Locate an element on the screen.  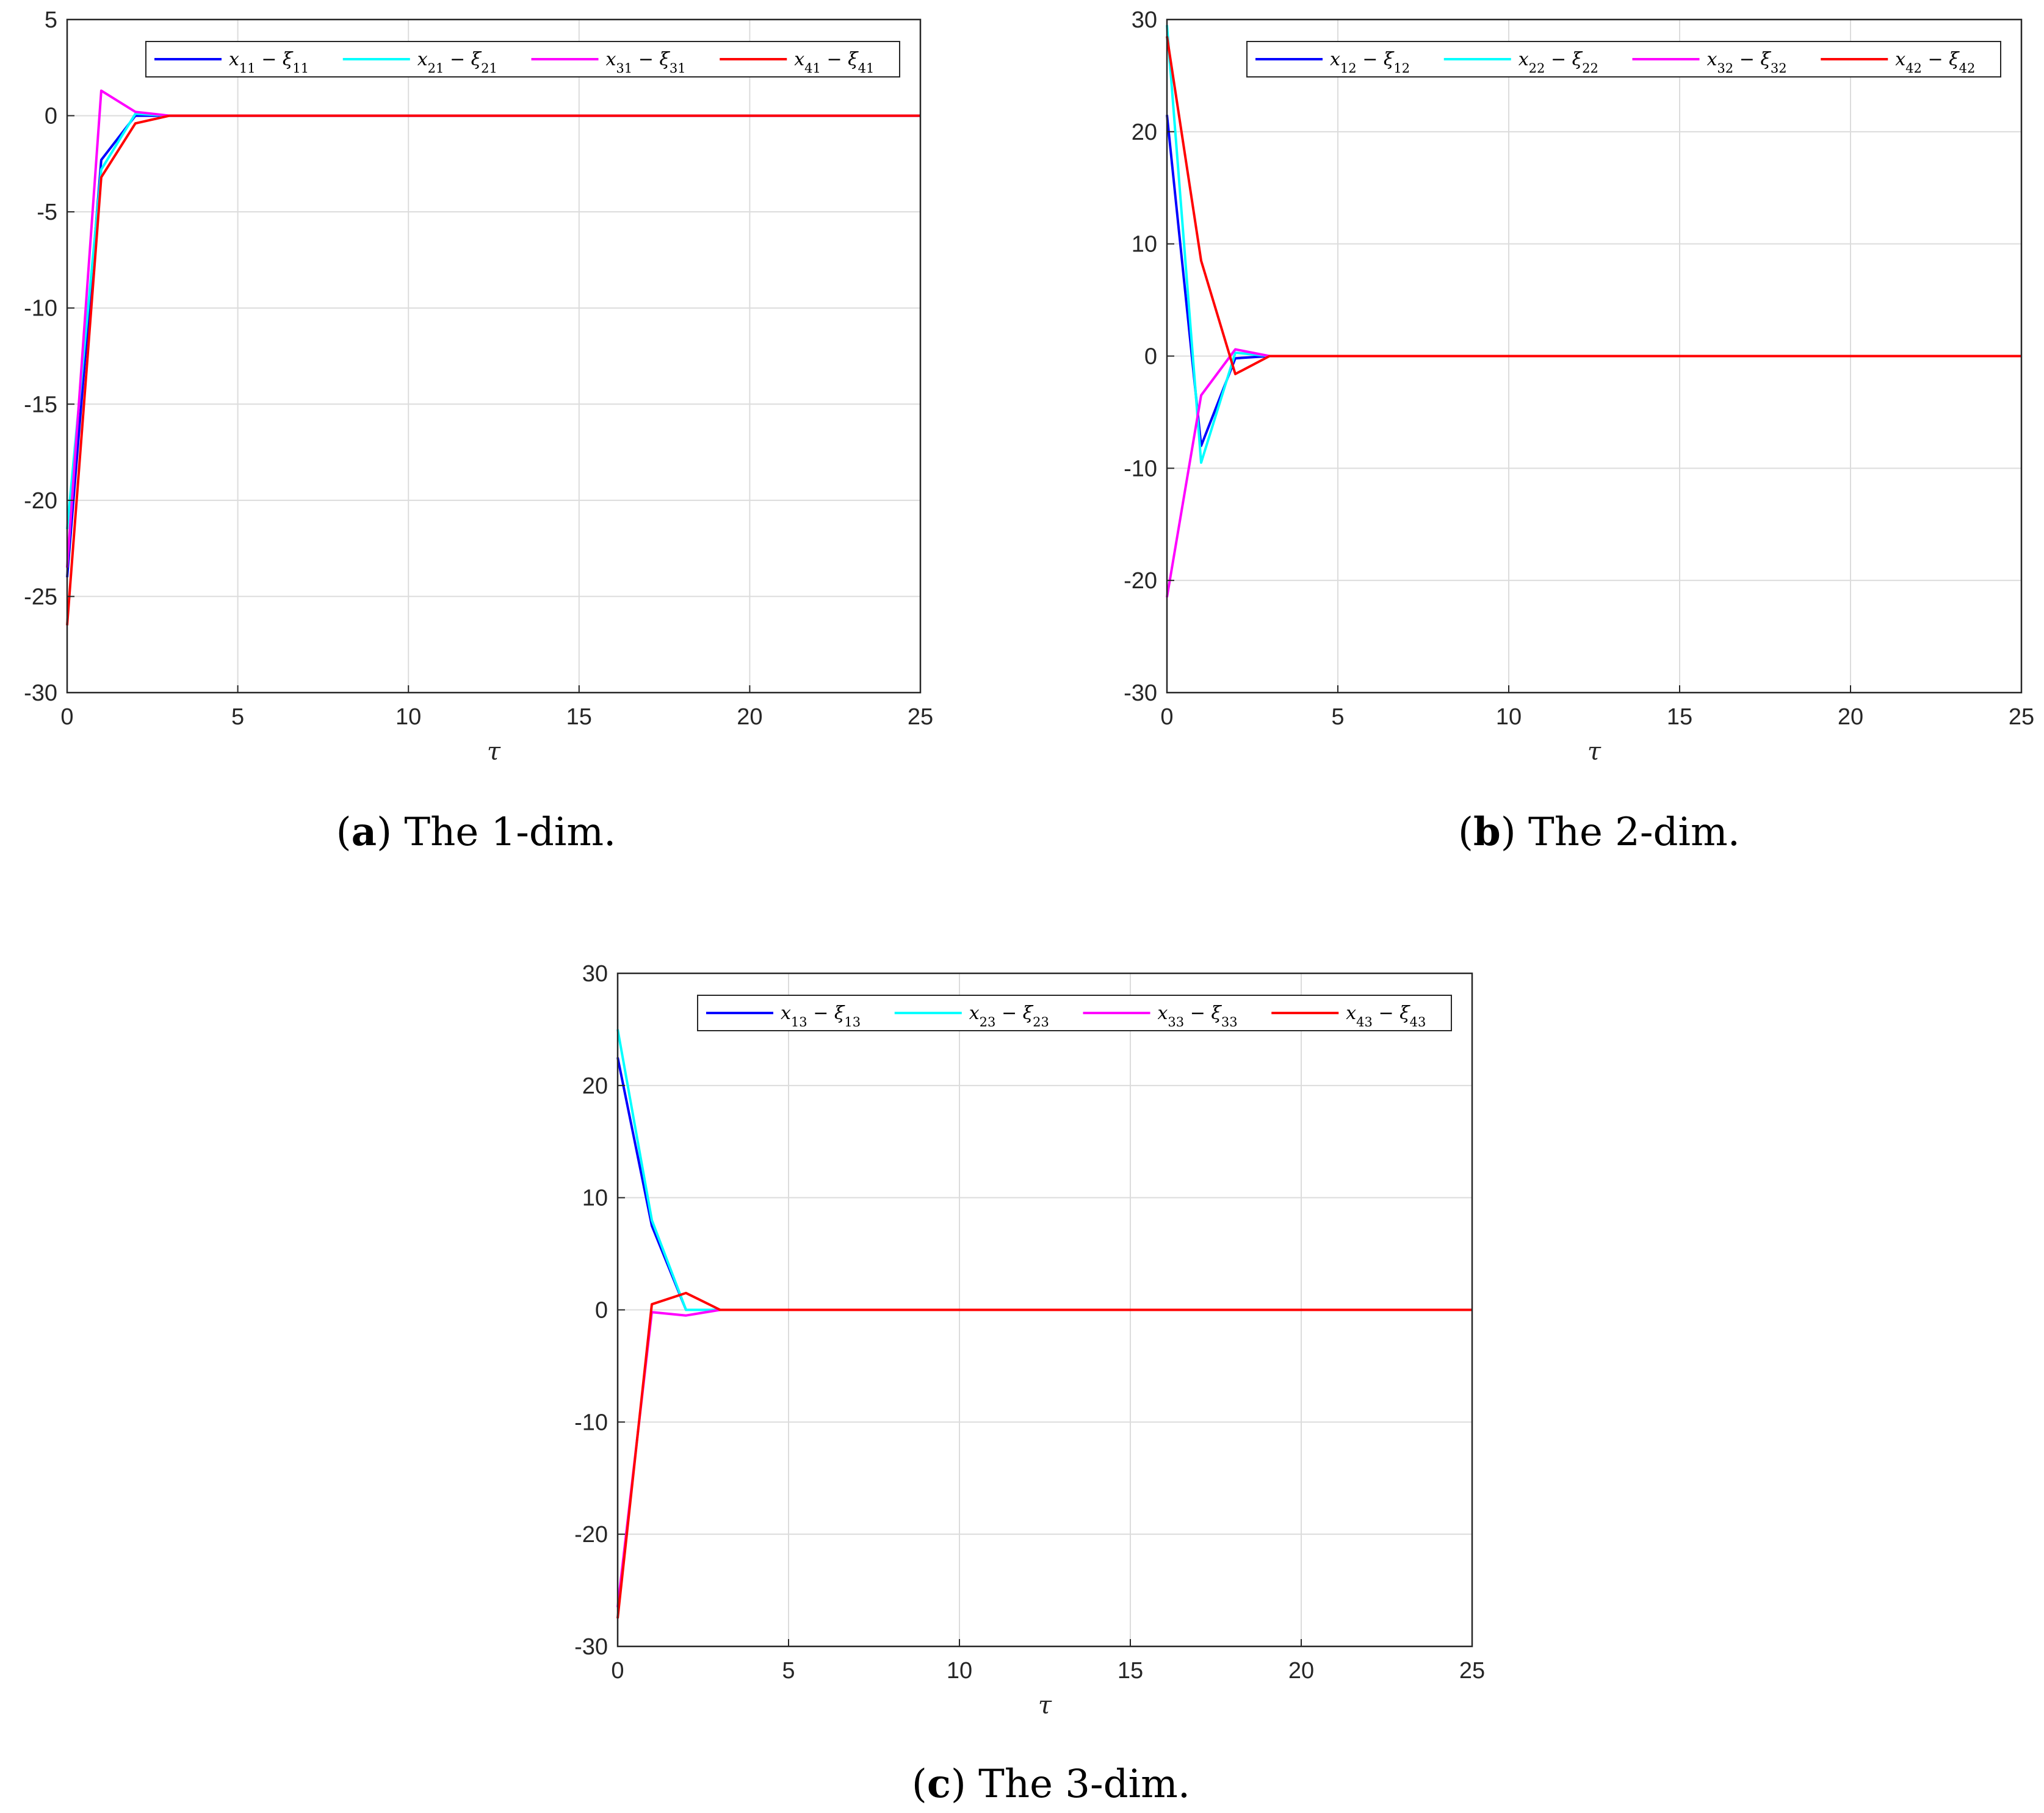
legend-entry: x23 − ξ23 is located at coordinates (1009, 1016).